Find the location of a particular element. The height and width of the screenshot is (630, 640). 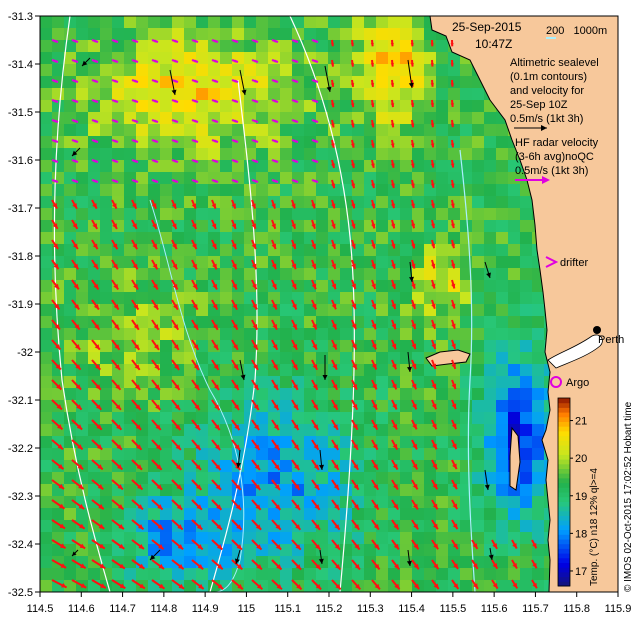

altimetry-arrow-head is located at coordinates (325, 377).